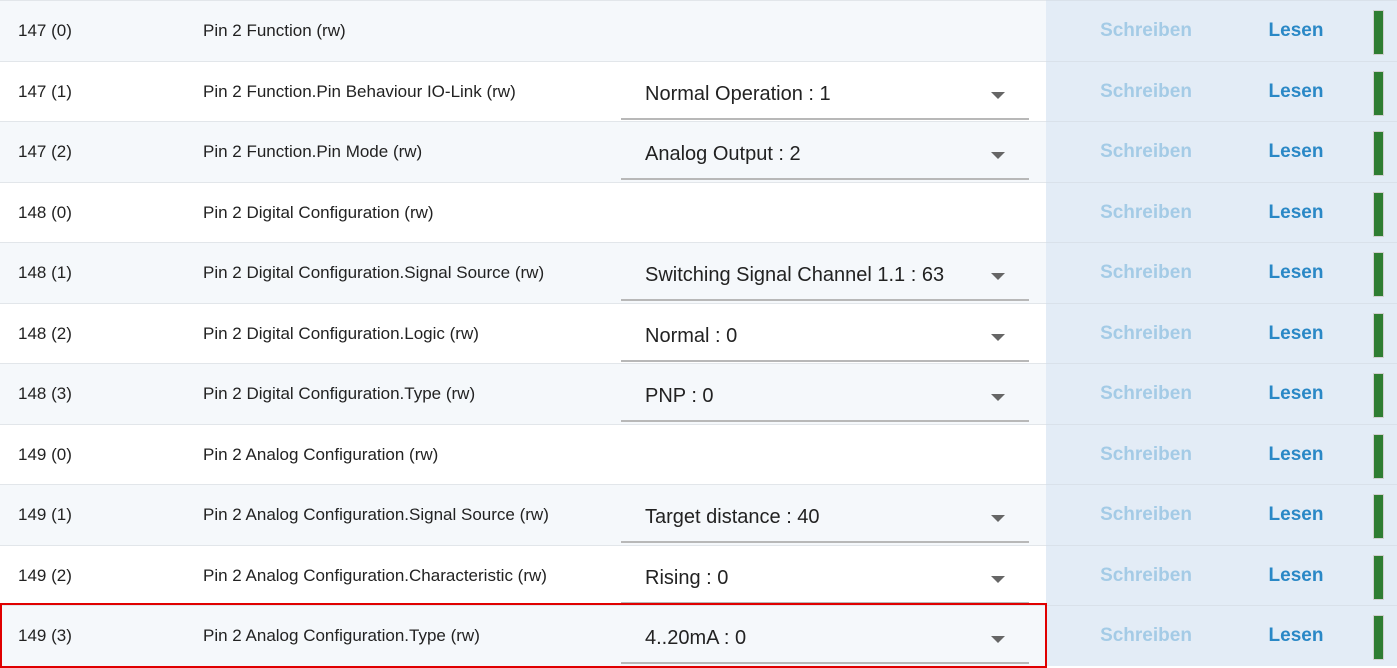 Image resolution: width=1397 pixels, height=668 pixels. Describe the element at coordinates (339, 393) in the screenshot. I see `parameter-name: Pin 2 Digital Configuration.Type (rw)` at that location.